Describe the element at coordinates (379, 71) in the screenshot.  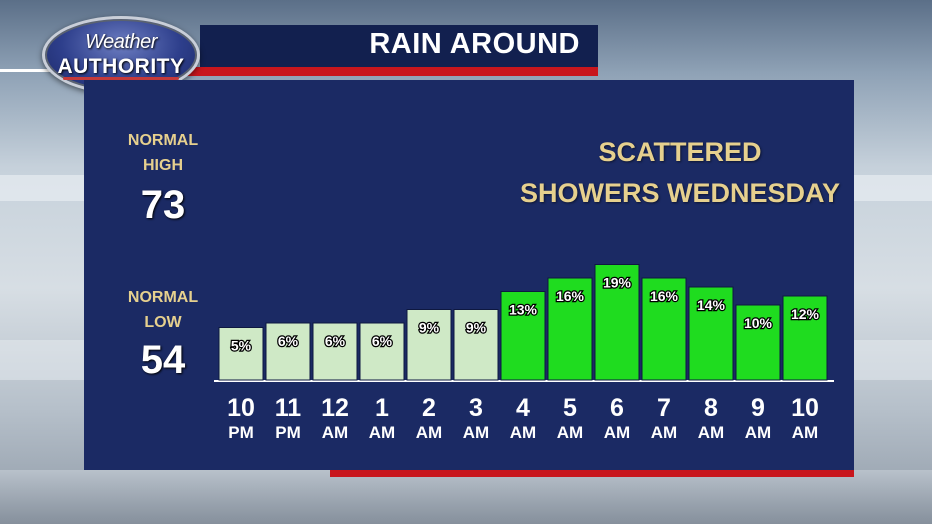
I see `title-accent-bar` at that location.